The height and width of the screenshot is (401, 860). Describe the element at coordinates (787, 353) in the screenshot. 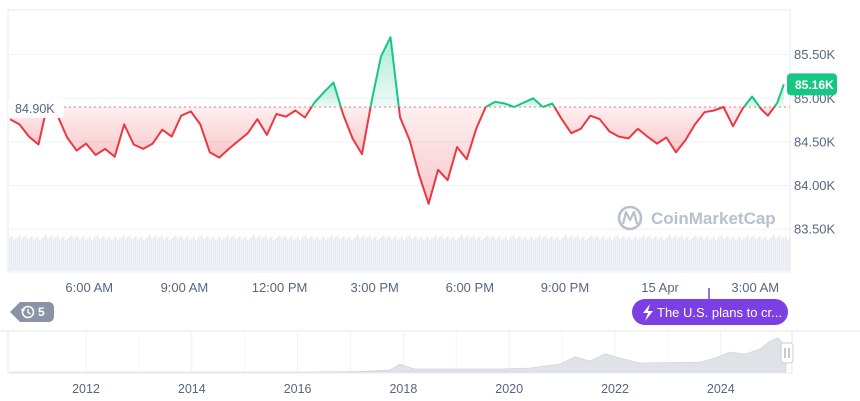

I see `navigator-handle` at that location.